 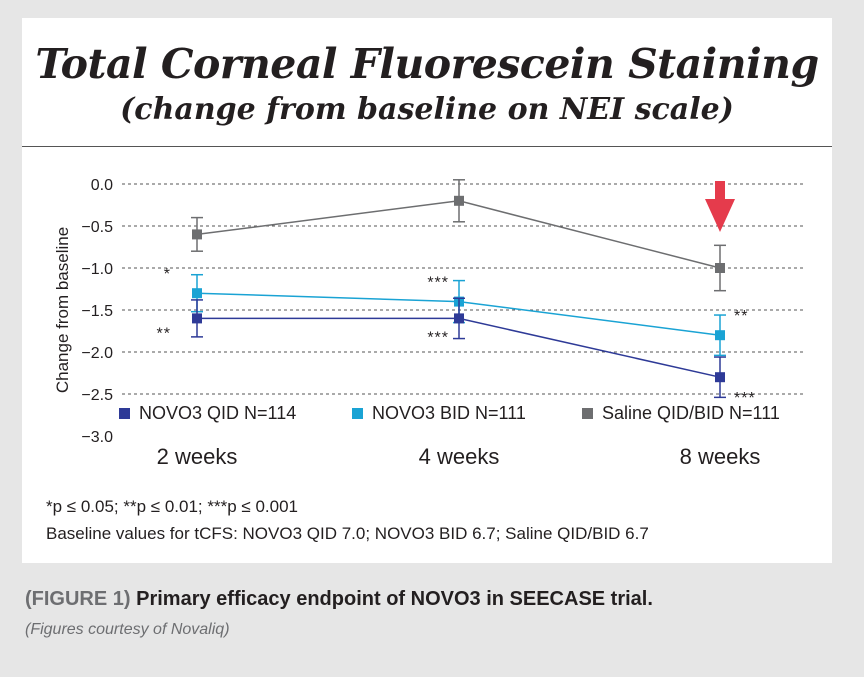 What do you see at coordinates (427, 64) in the screenshot?
I see `chart-title: Total Corneal Fluorescein Staining` at bounding box center [427, 64].